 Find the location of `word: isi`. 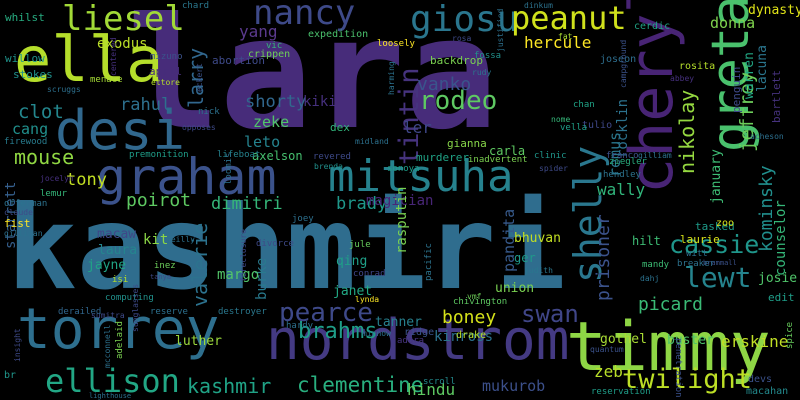

word: isi is located at coordinates (120, 280).